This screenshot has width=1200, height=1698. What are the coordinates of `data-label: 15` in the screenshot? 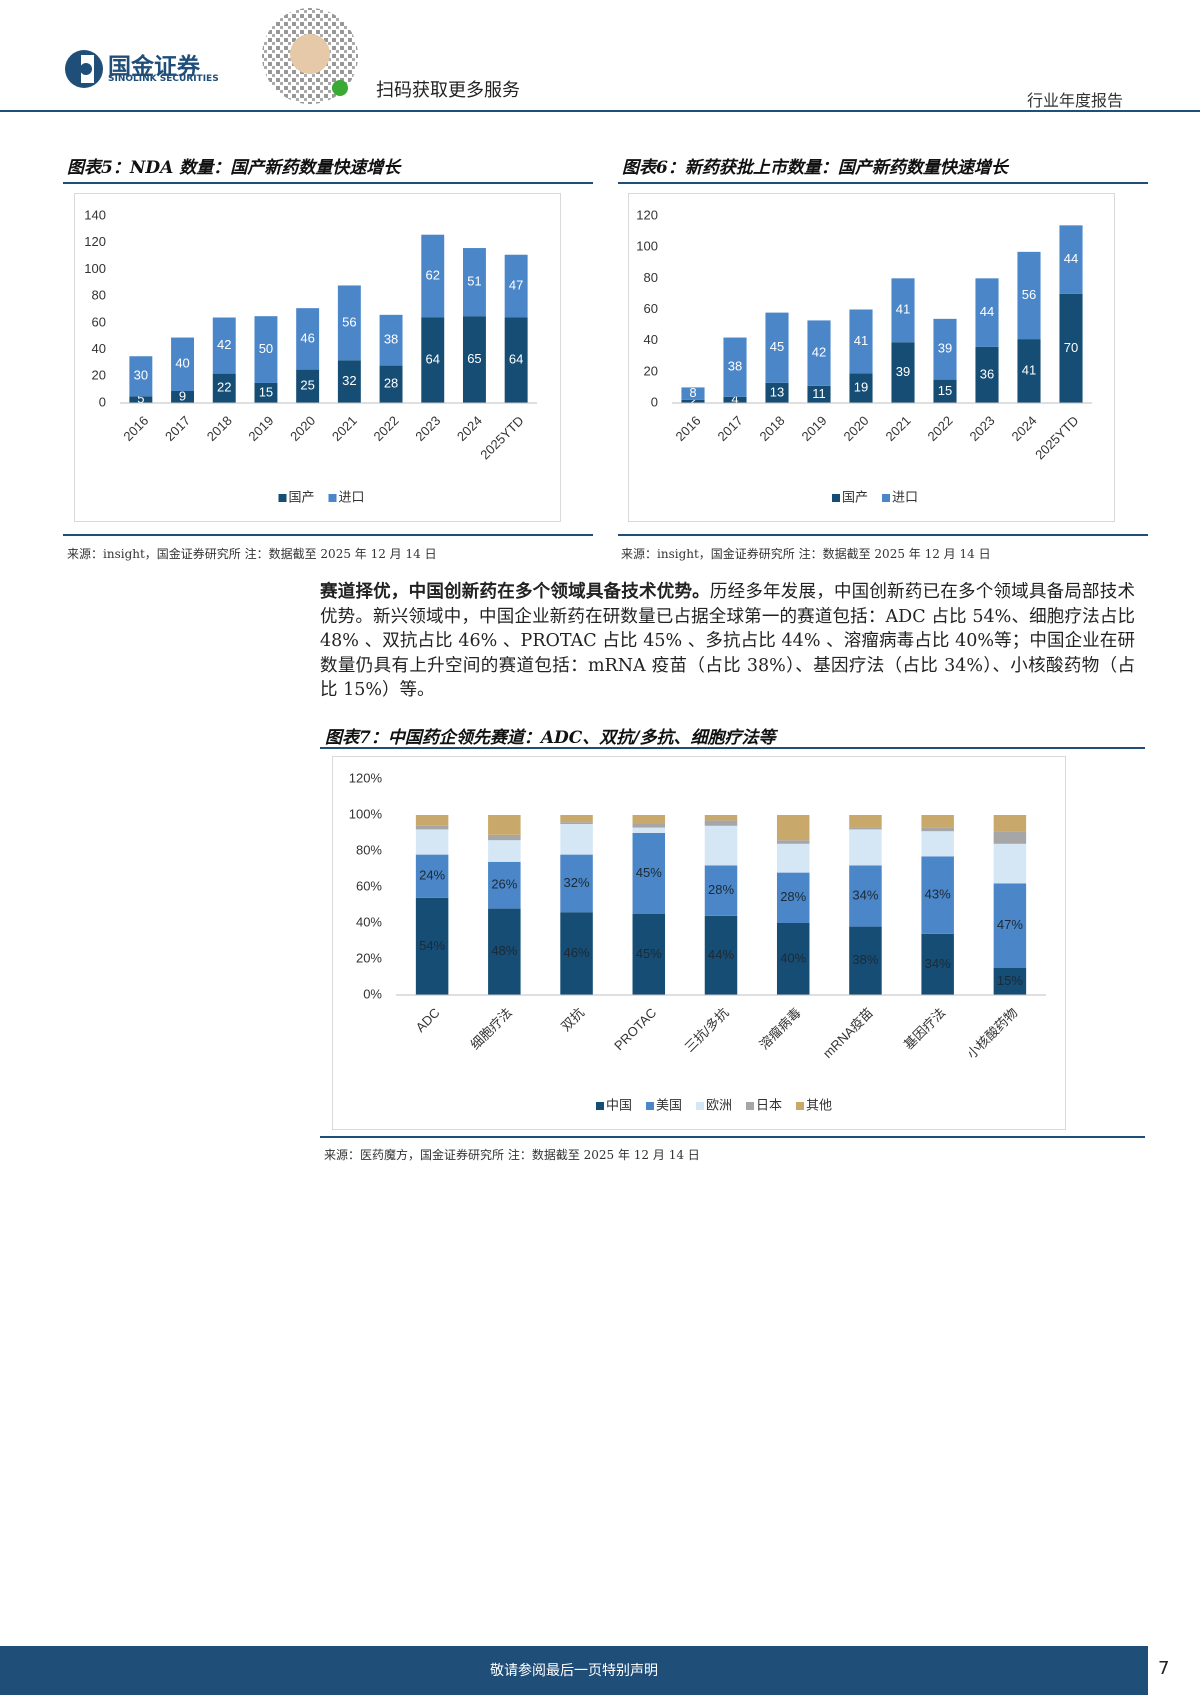 It's located at (945, 390).